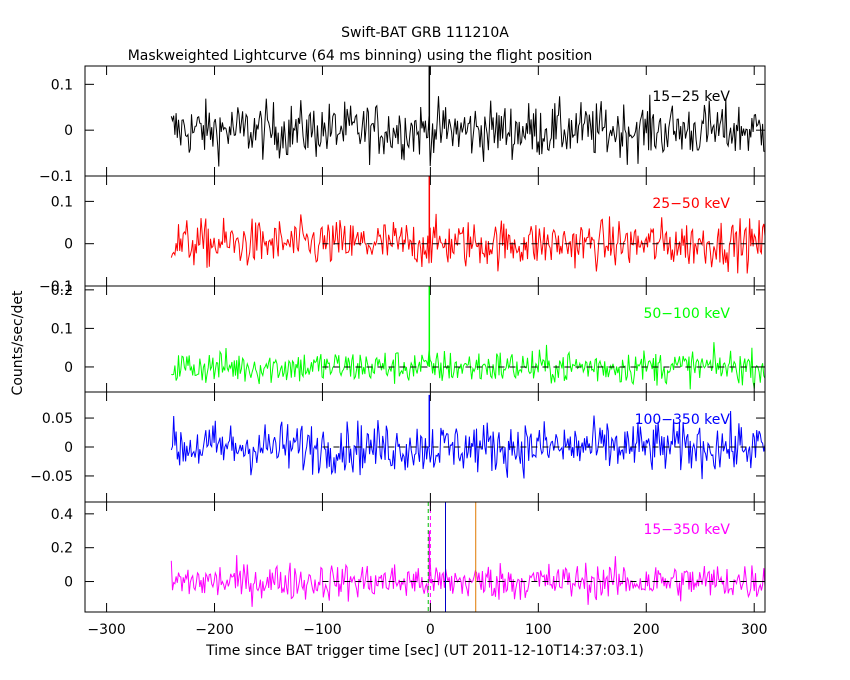 The image size is (850, 680). I want to click on band-label: 25−50 keV, so click(691, 204).